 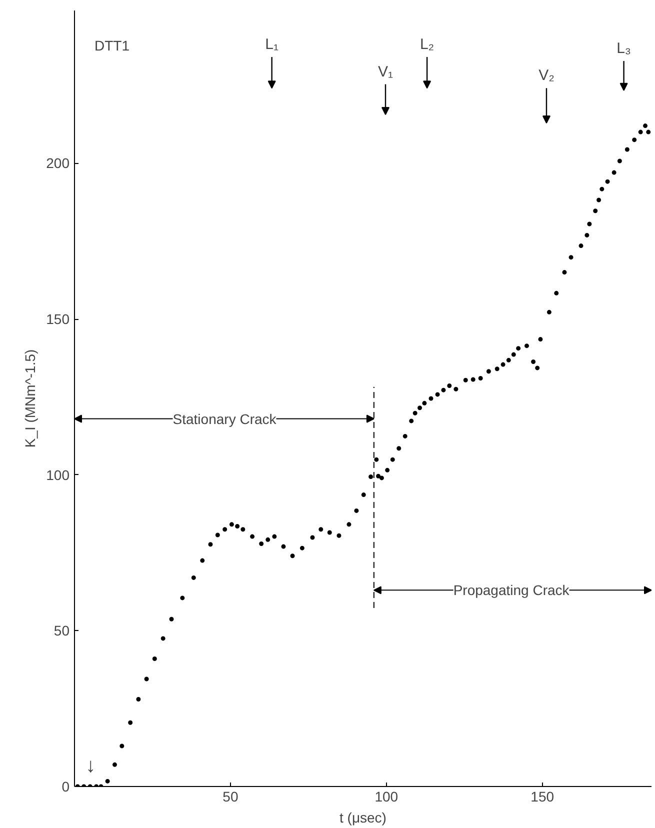 What do you see at coordinates (272, 45) in the screenshot?
I see `annotation: L₁` at bounding box center [272, 45].